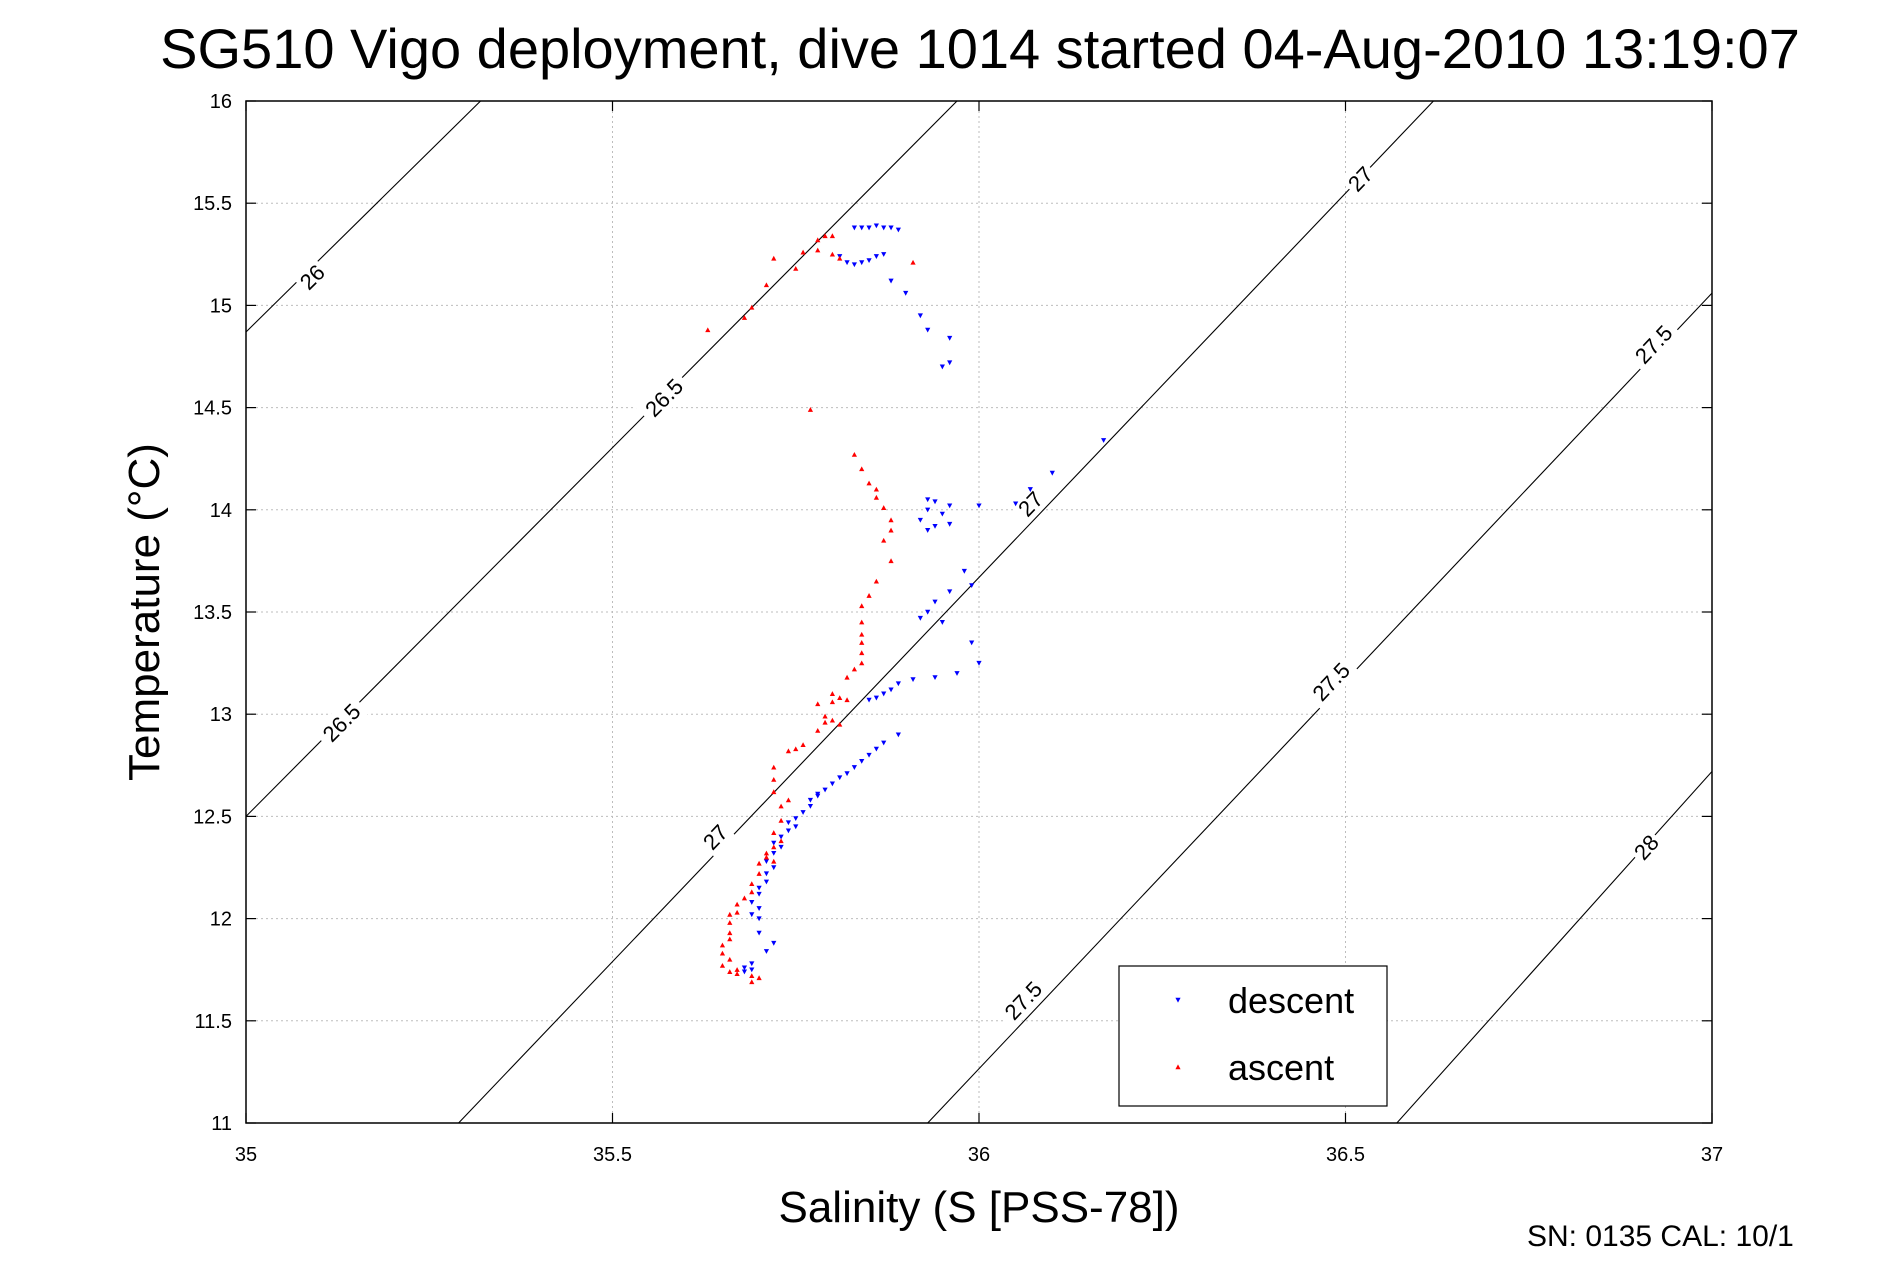 The width and height of the screenshot is (1891, 1262). I want to click on data-points, so click(906, 604).